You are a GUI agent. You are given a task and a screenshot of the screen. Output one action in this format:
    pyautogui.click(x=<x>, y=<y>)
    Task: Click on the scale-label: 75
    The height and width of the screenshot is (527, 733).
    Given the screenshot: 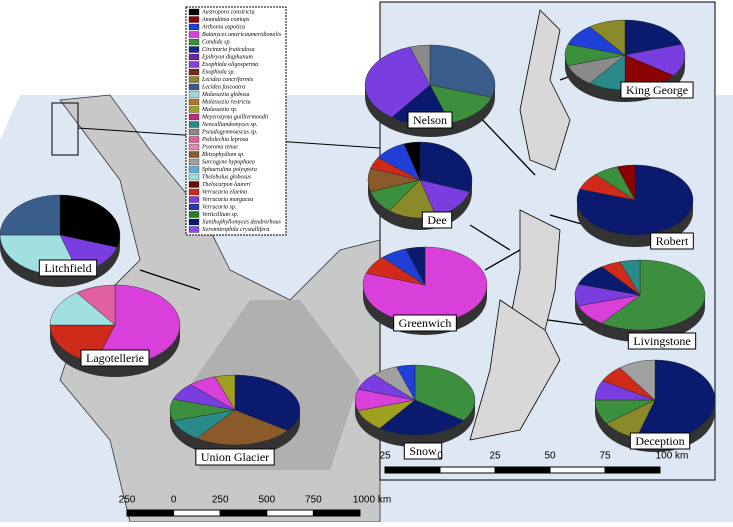 What is the action you would take?
    pyautogui.click(x=605, y=456)
    